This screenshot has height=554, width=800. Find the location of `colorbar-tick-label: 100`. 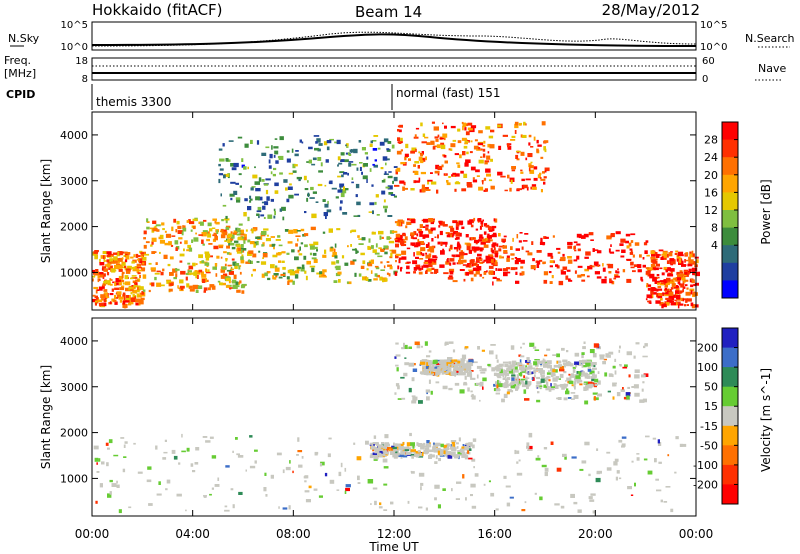

colorbar-tick-label: 100 is located at coordinates (707, 367).